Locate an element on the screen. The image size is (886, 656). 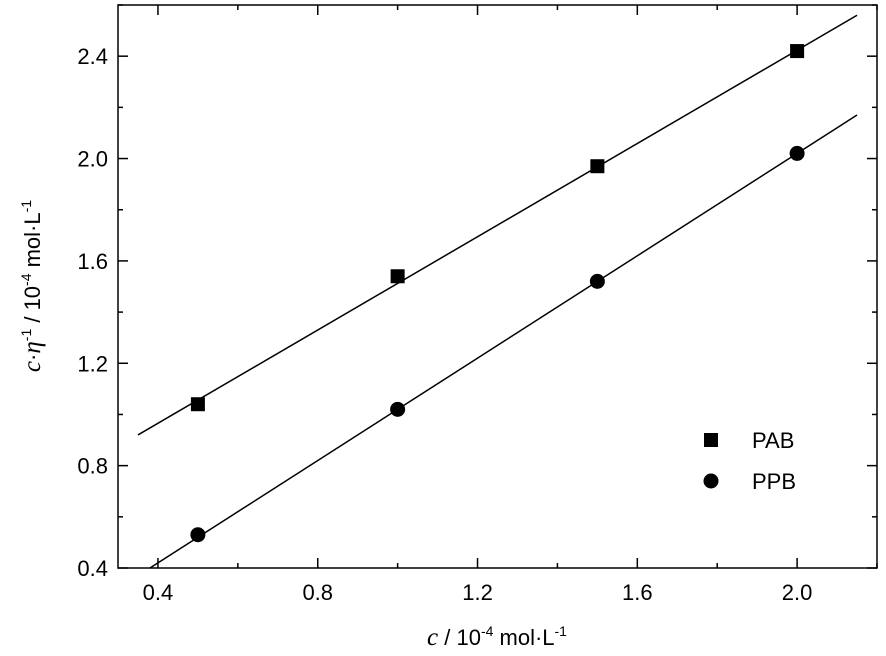
legend-label-pab: PAB is located at coordinates (773, 440).